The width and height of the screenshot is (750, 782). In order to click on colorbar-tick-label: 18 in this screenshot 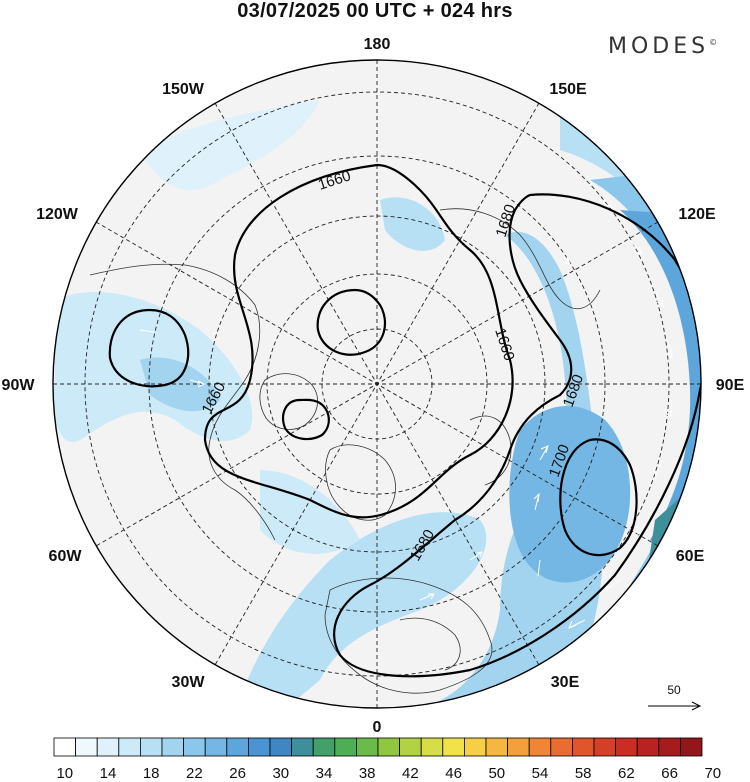, I will do `click(151, 773)`.